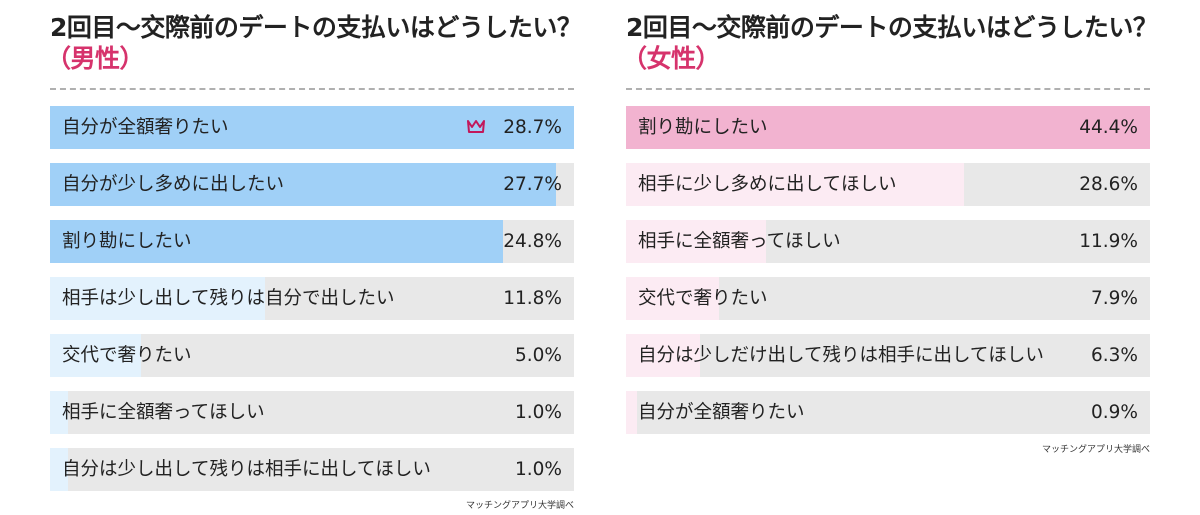 Image resolution: width=1200 pixels, height=515 pixels. I want to click on female-bar-row: 交代で奢りたい 7.9%, so click(888, 298).